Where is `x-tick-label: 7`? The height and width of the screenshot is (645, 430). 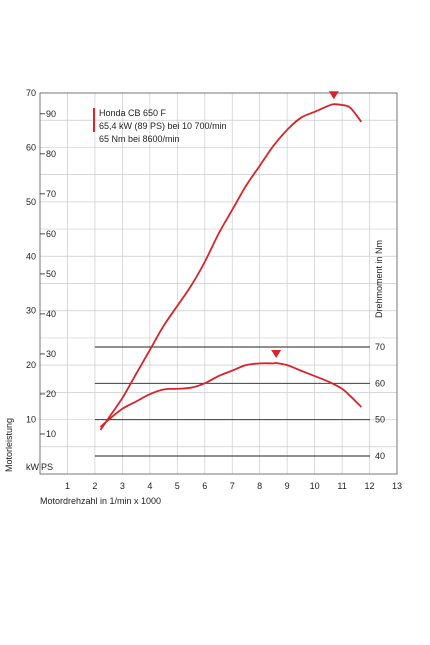 x-tick-label: 7 is located at coordinates (232, 486).